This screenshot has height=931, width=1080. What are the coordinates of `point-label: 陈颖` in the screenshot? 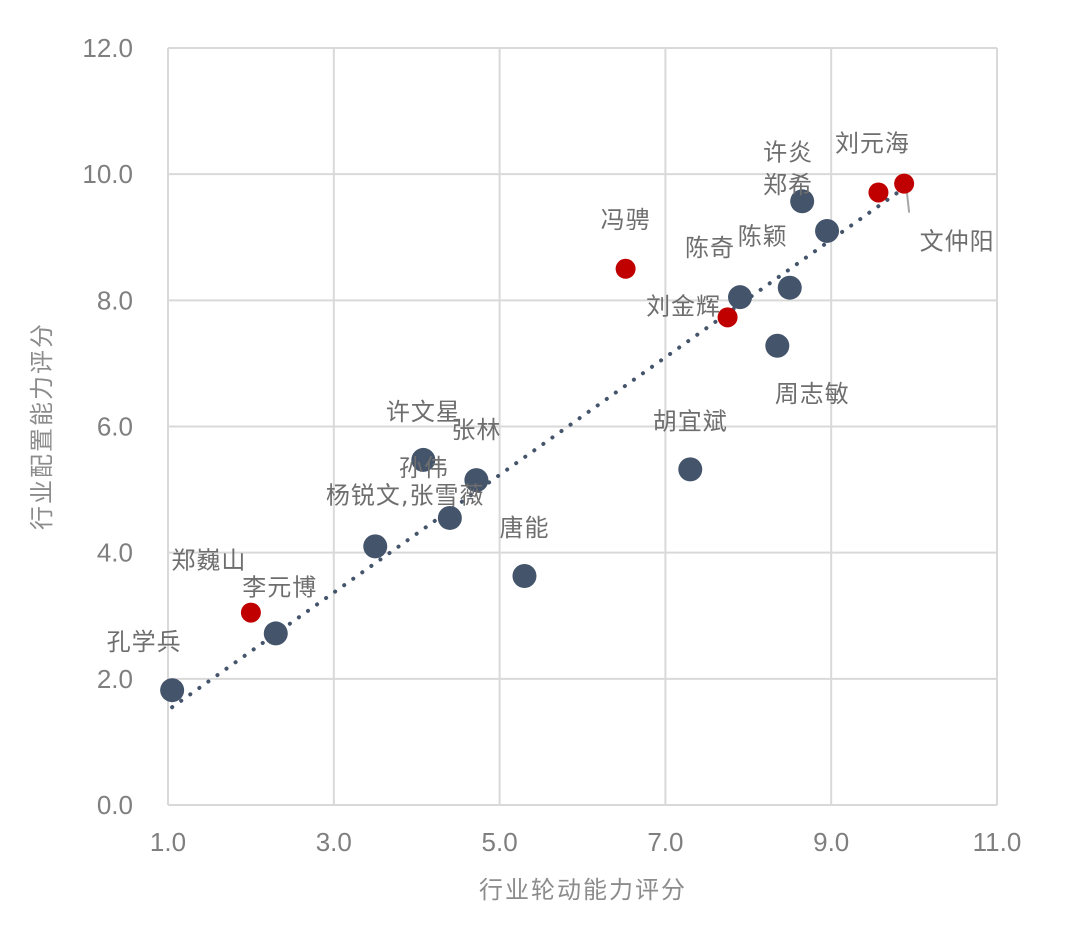 It's located at (763, 237).